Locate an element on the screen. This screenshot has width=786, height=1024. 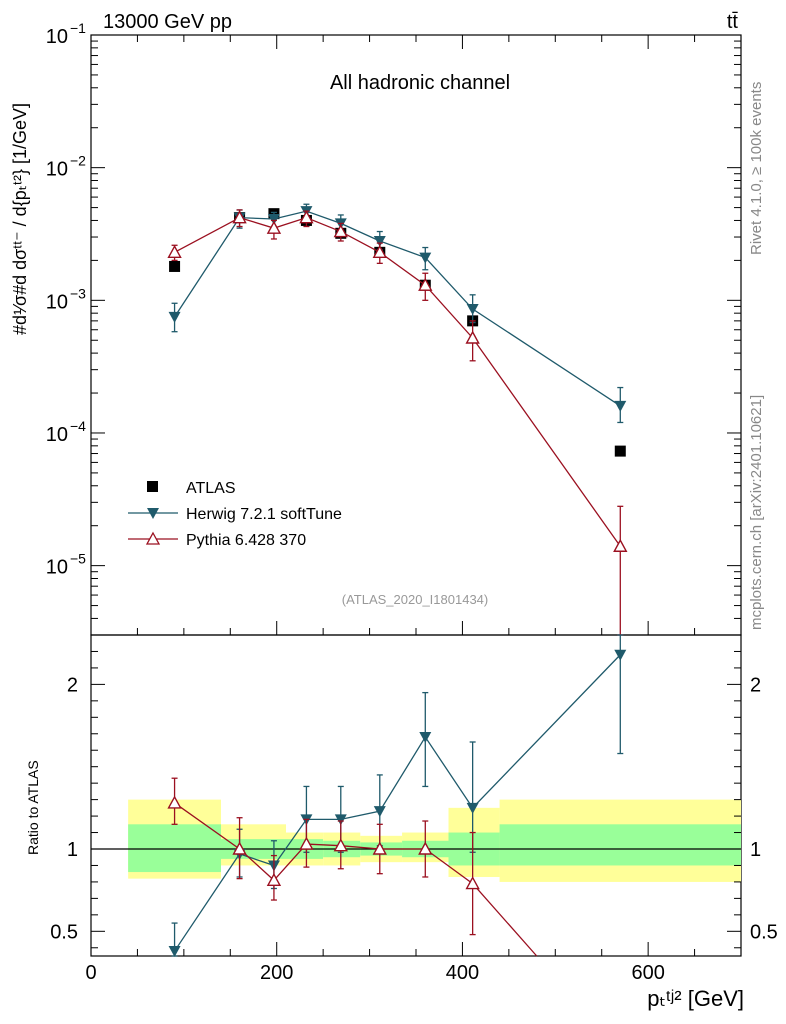
ratio-y-tick-label-right: 0.5 is located at coordinates (764, 932).